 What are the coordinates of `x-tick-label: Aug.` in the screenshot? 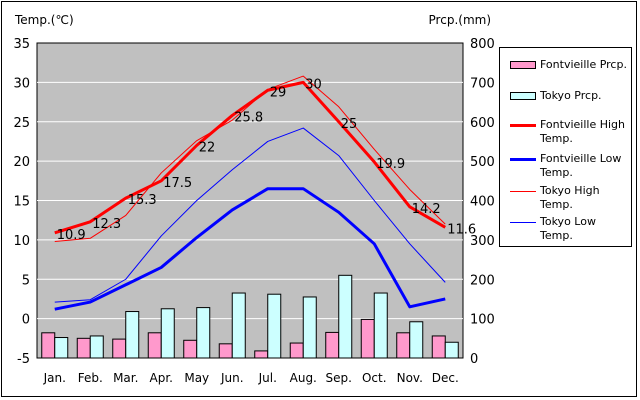 It's located at (303, 378).